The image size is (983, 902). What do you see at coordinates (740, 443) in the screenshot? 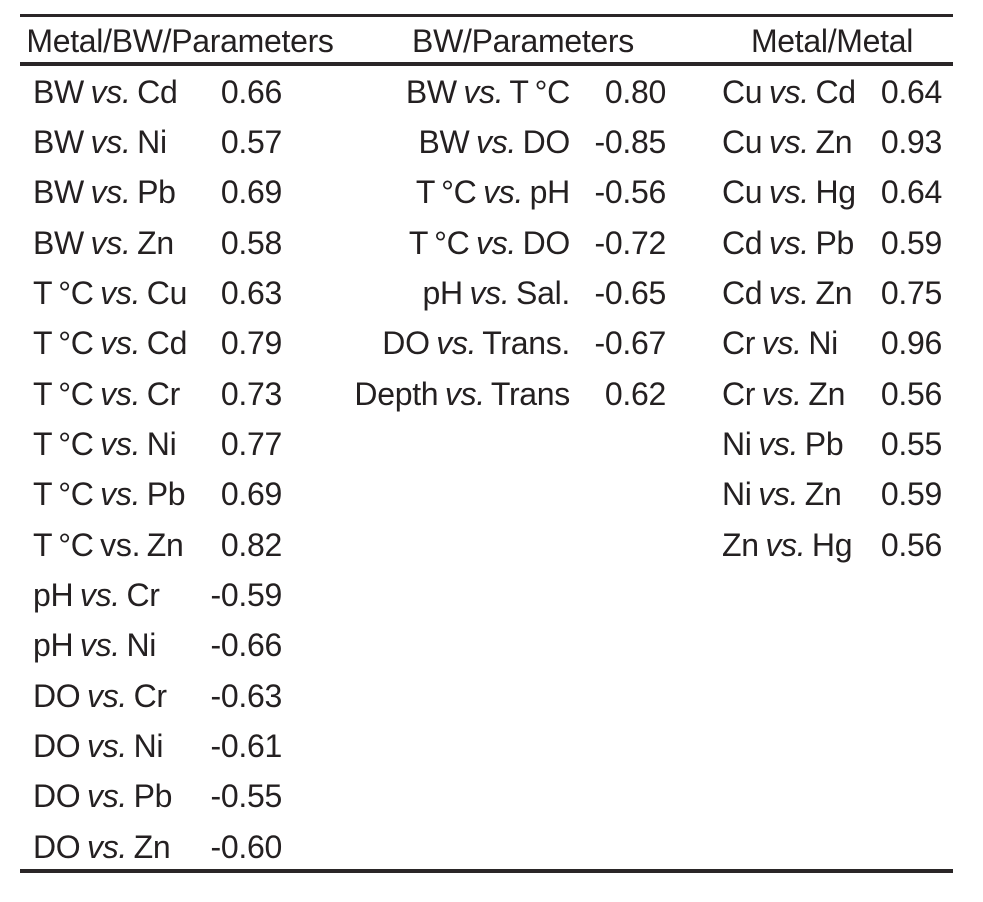
I see `pair-left: Ni` at bounding box center [740, 443].